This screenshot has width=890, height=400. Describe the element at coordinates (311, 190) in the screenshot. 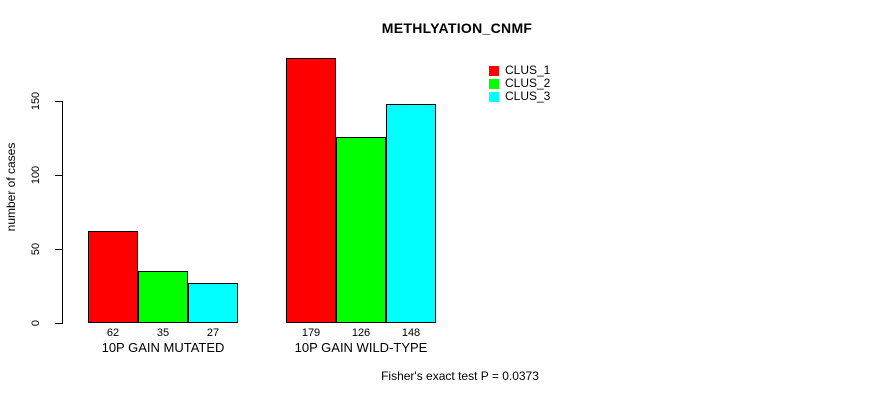

I see `bar-clus-1-10p-gain-wild-type` at that location.